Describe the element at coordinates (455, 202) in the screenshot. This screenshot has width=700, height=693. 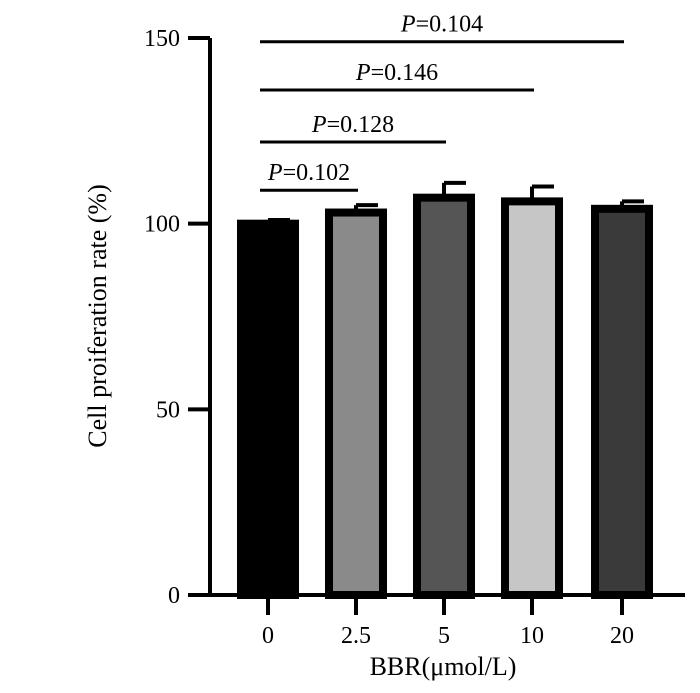
I see `error-bars` at that location.